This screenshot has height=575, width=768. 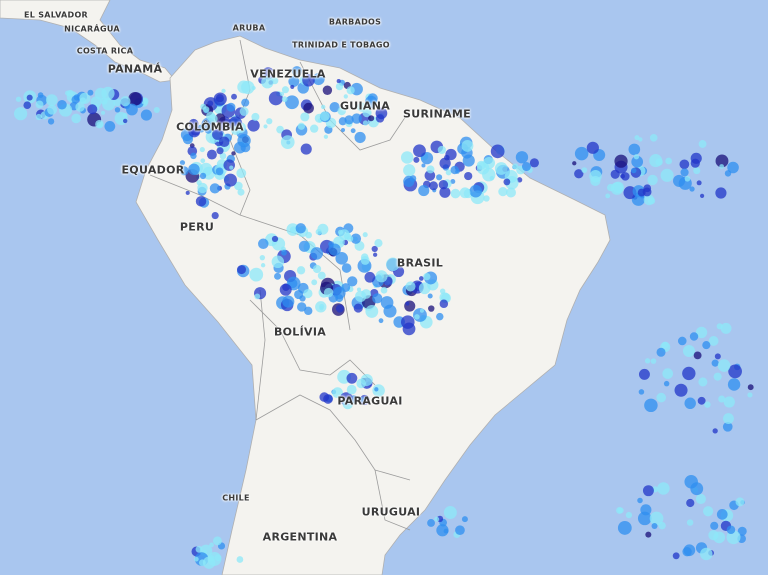 I want to click on label-guiana: GUIANA, so click(x=365, y=106).